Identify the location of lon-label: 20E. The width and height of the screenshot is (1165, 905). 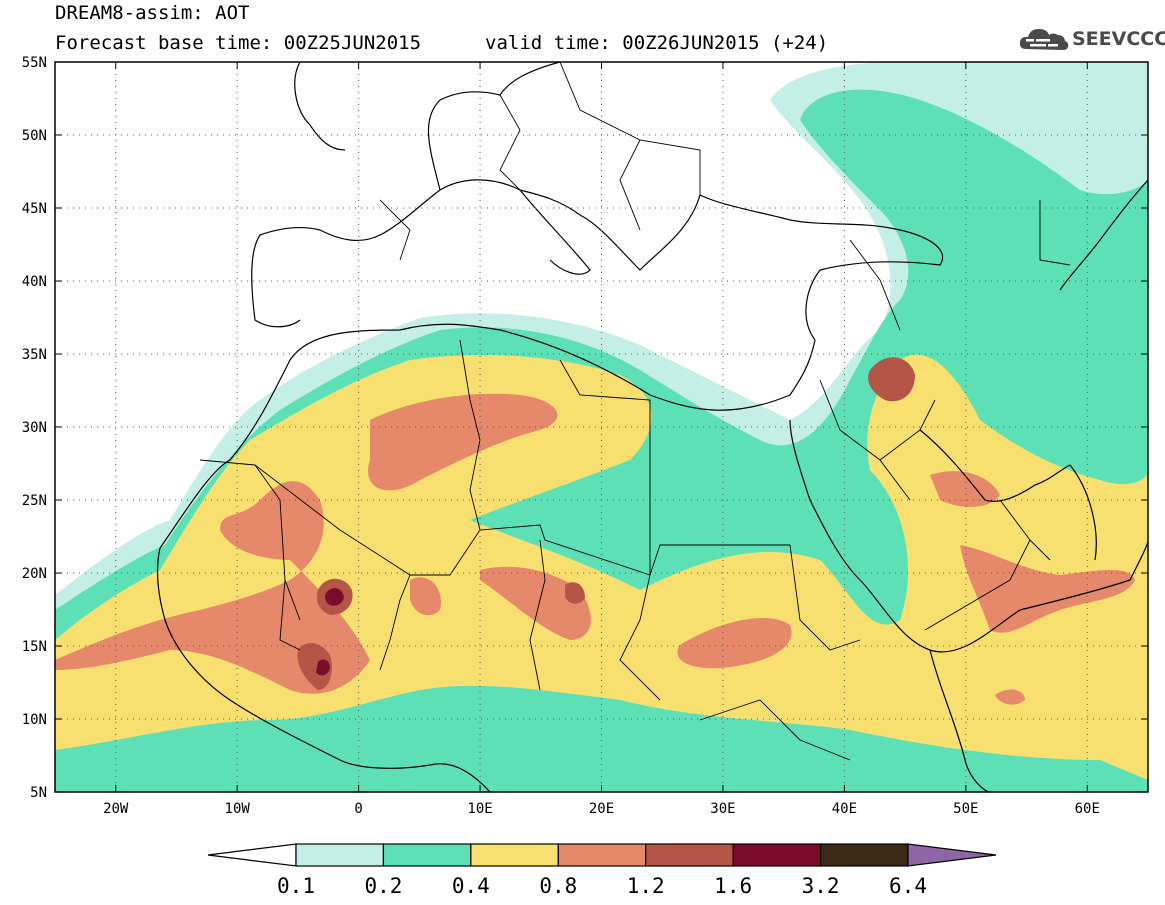
(601, 809).